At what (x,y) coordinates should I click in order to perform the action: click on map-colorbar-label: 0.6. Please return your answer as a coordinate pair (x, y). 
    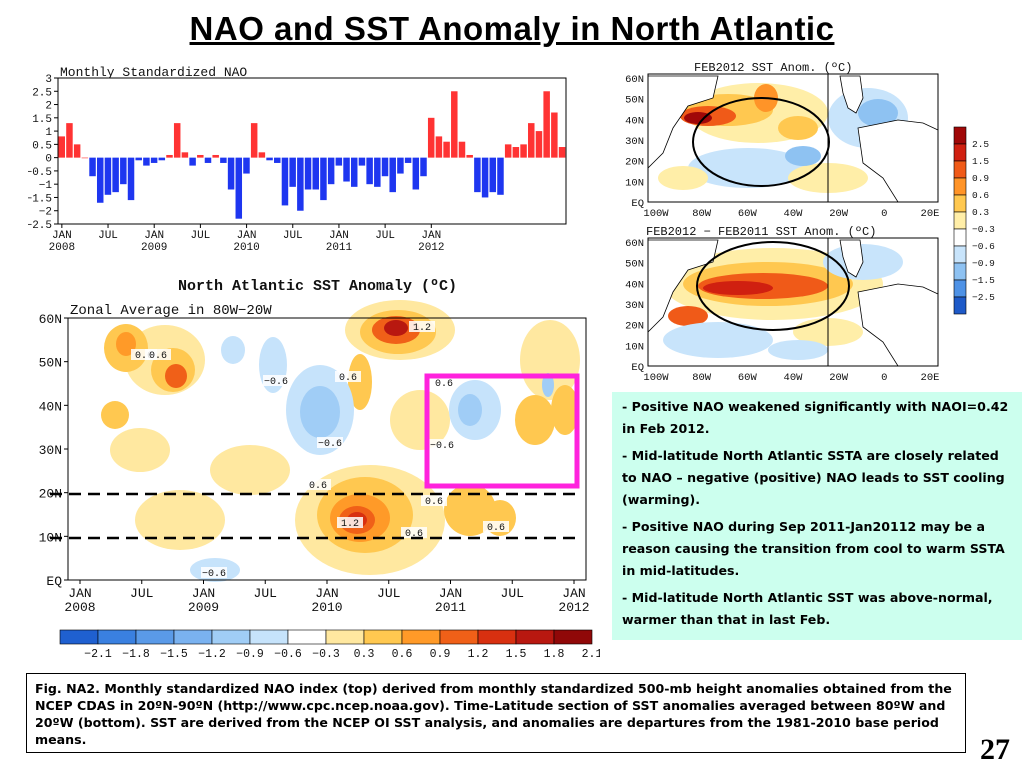
    Looking at the image, I should click on (980, 195).